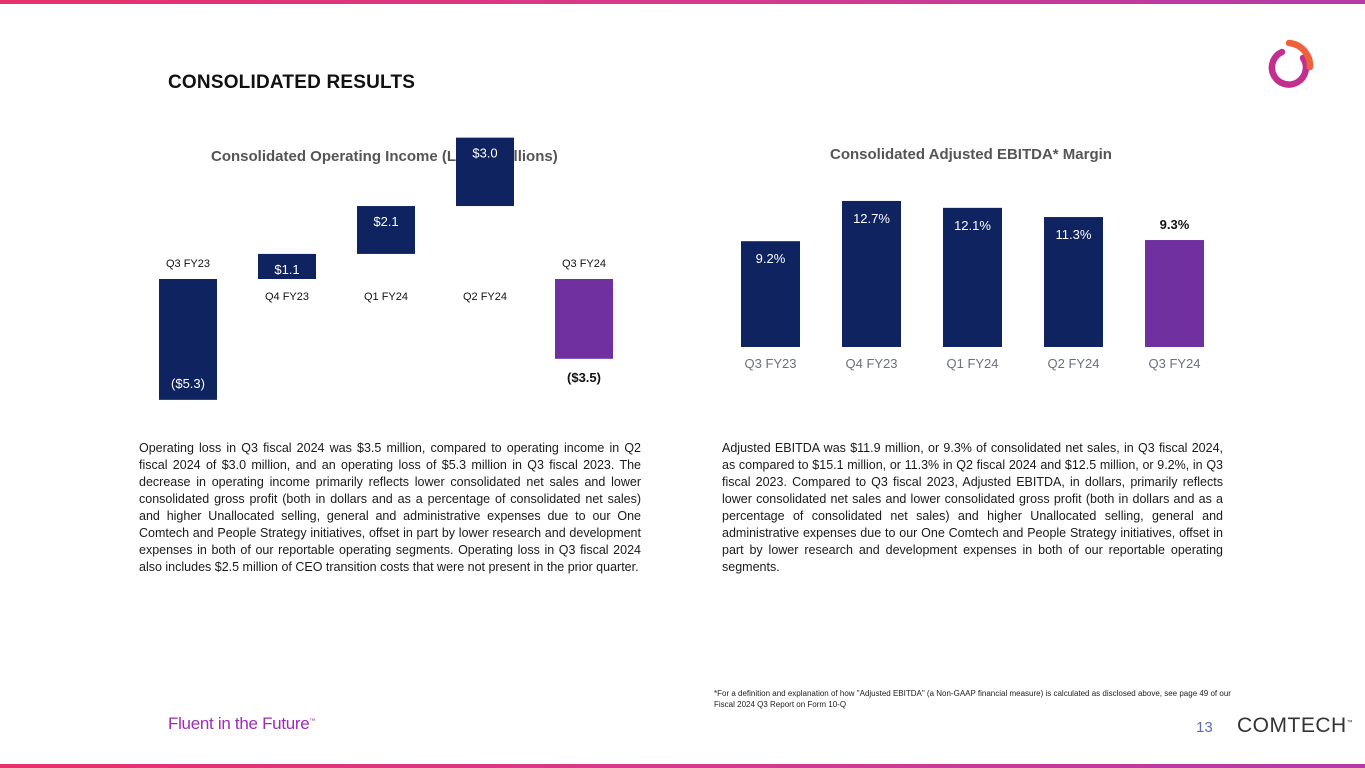  Describe the element at coordinates (292, 82) in the screenshot. I see `page-title: CONSOLIDATED RESULTS` at that location.